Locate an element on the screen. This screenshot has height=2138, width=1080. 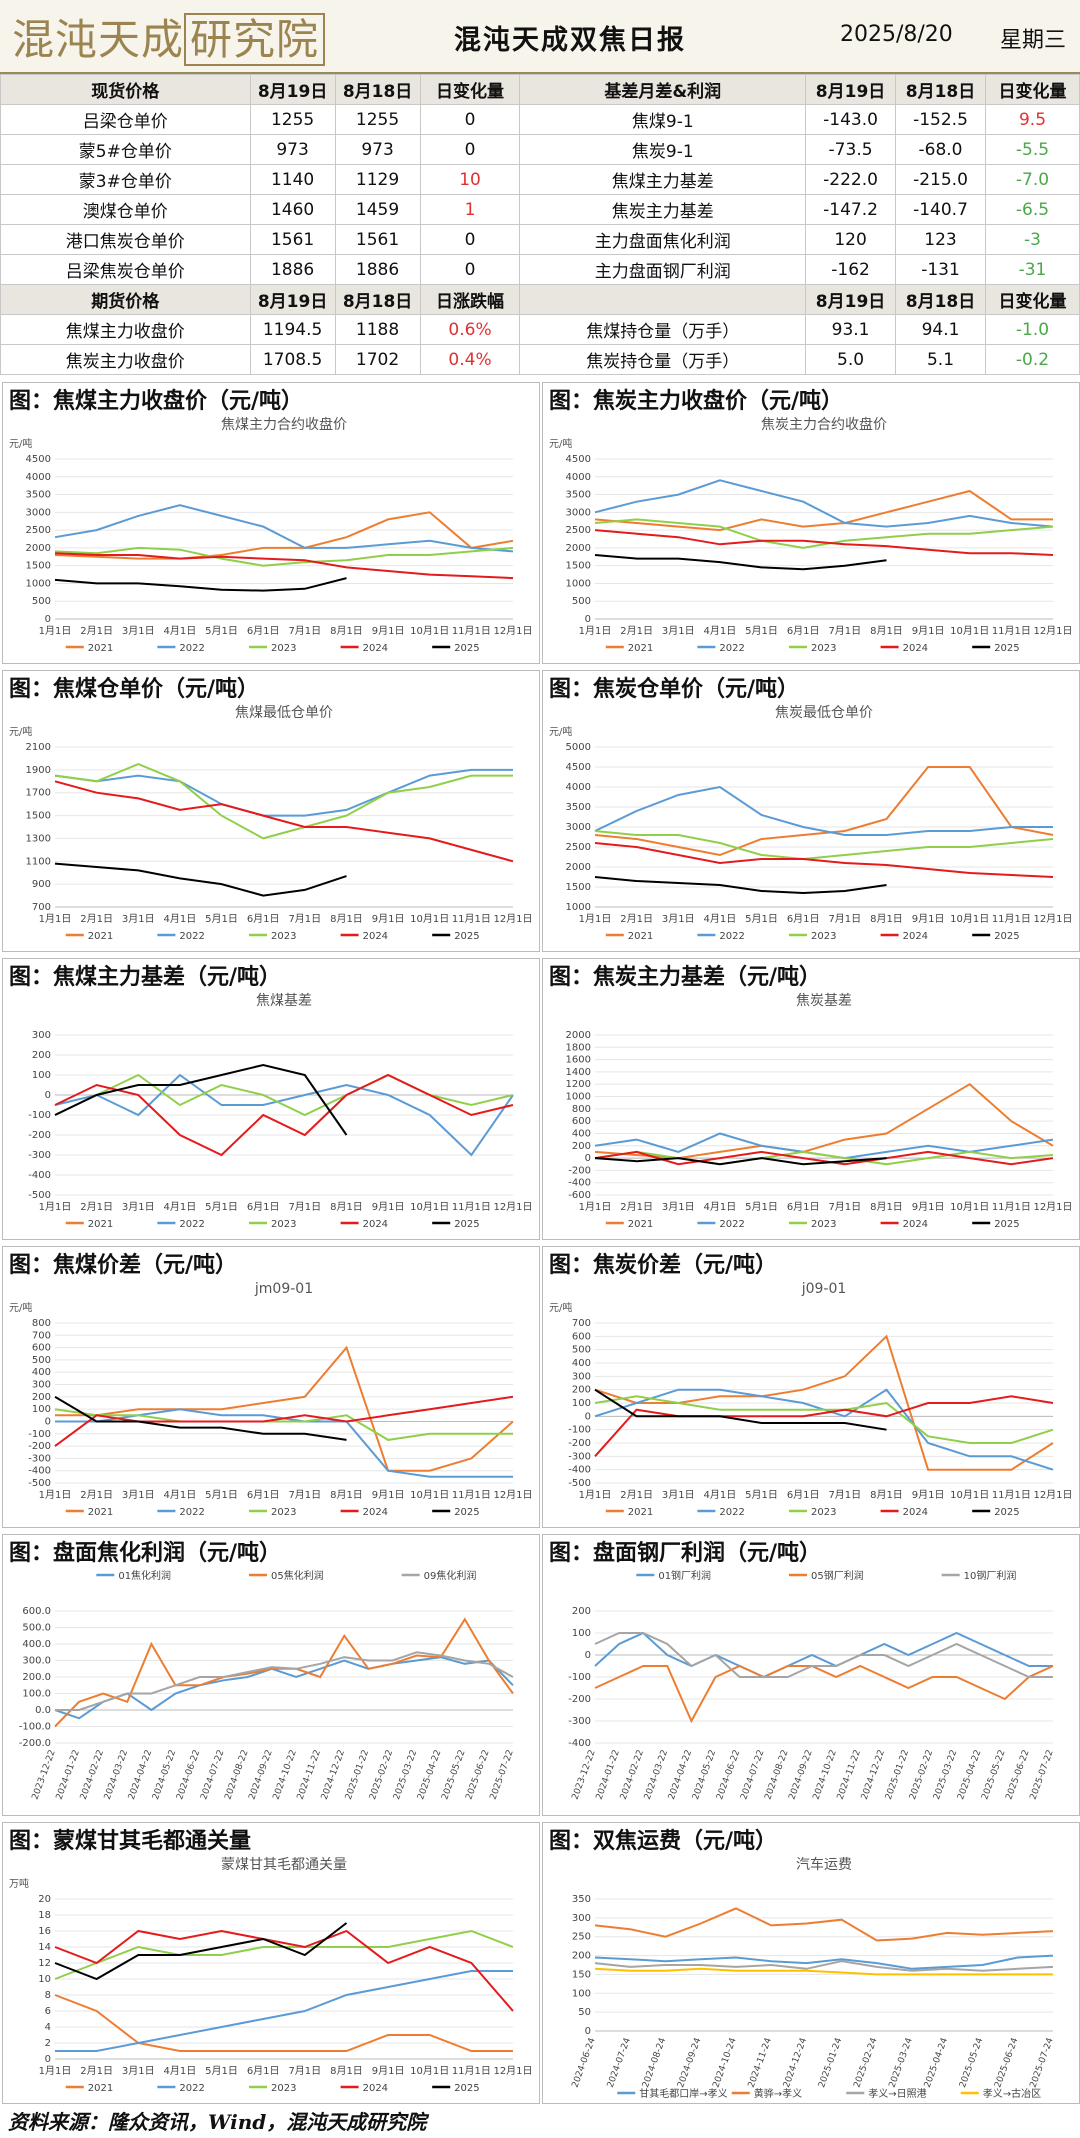
value-aug18: 973 is located at coordinates (377, 149).